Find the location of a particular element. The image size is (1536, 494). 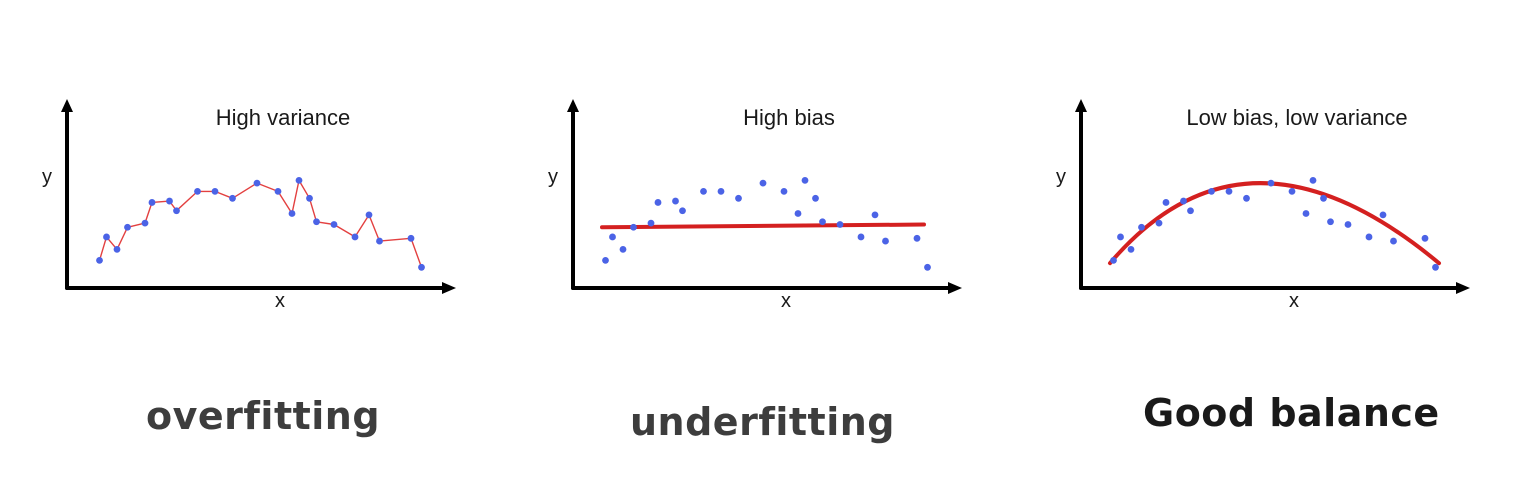

caption-good-balance: Good balance is located at coordinates (1291, 413).